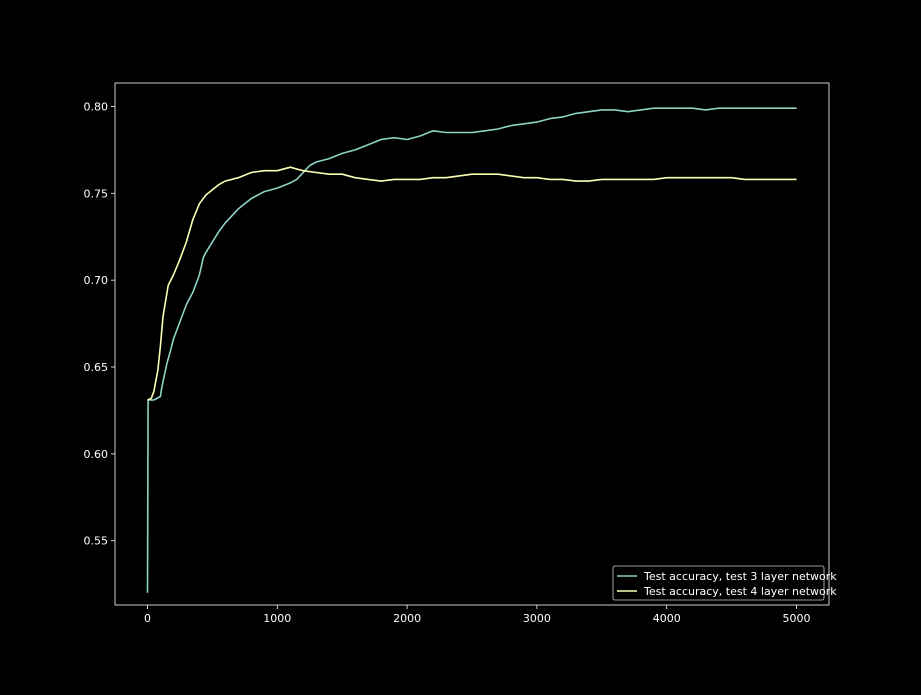  I want to click on y-axis: 0.55 0.60 0.65 0.70 0.75 0.80, so click(99, 324).